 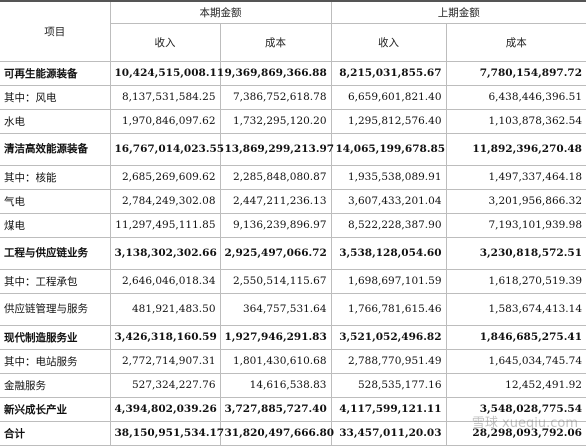 I want to click on previous-revenue-cell: 1,935,538,089.91, so click(x=388, y=177).